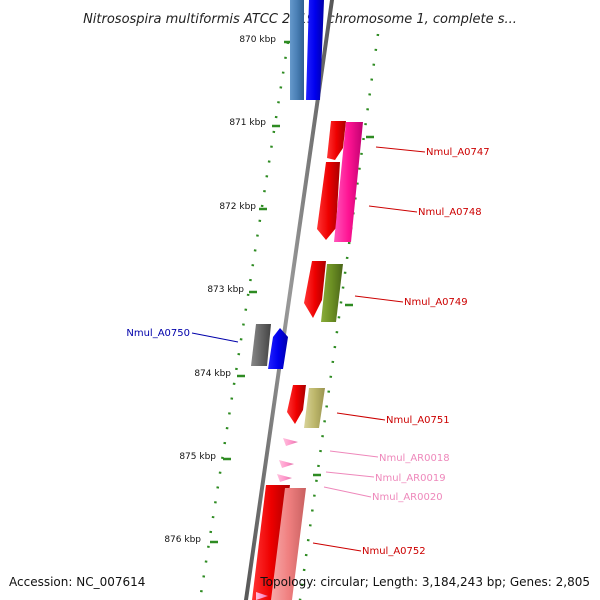 The width and height of the screenshot is (600, 600). What do you see at coordinates (284, 478) in the screenshot?
I see `feature-nmul-ar0020` at bounding box center [284, 478].